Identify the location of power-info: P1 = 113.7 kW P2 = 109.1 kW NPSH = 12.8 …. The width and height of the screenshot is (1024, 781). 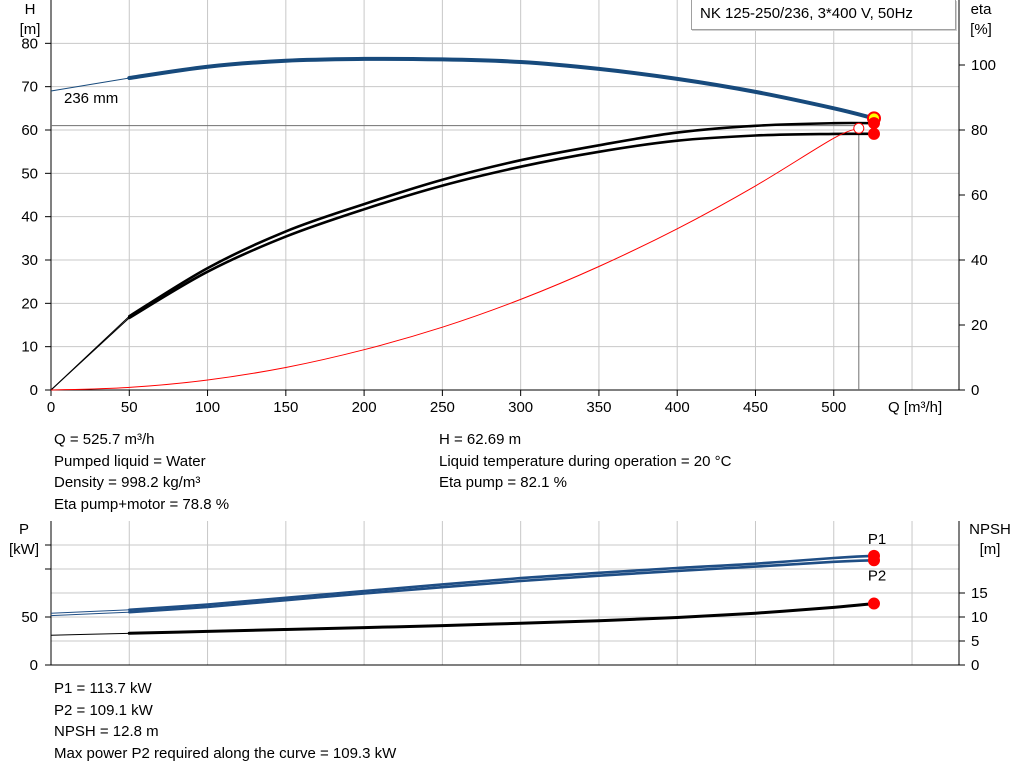
(225, 721).